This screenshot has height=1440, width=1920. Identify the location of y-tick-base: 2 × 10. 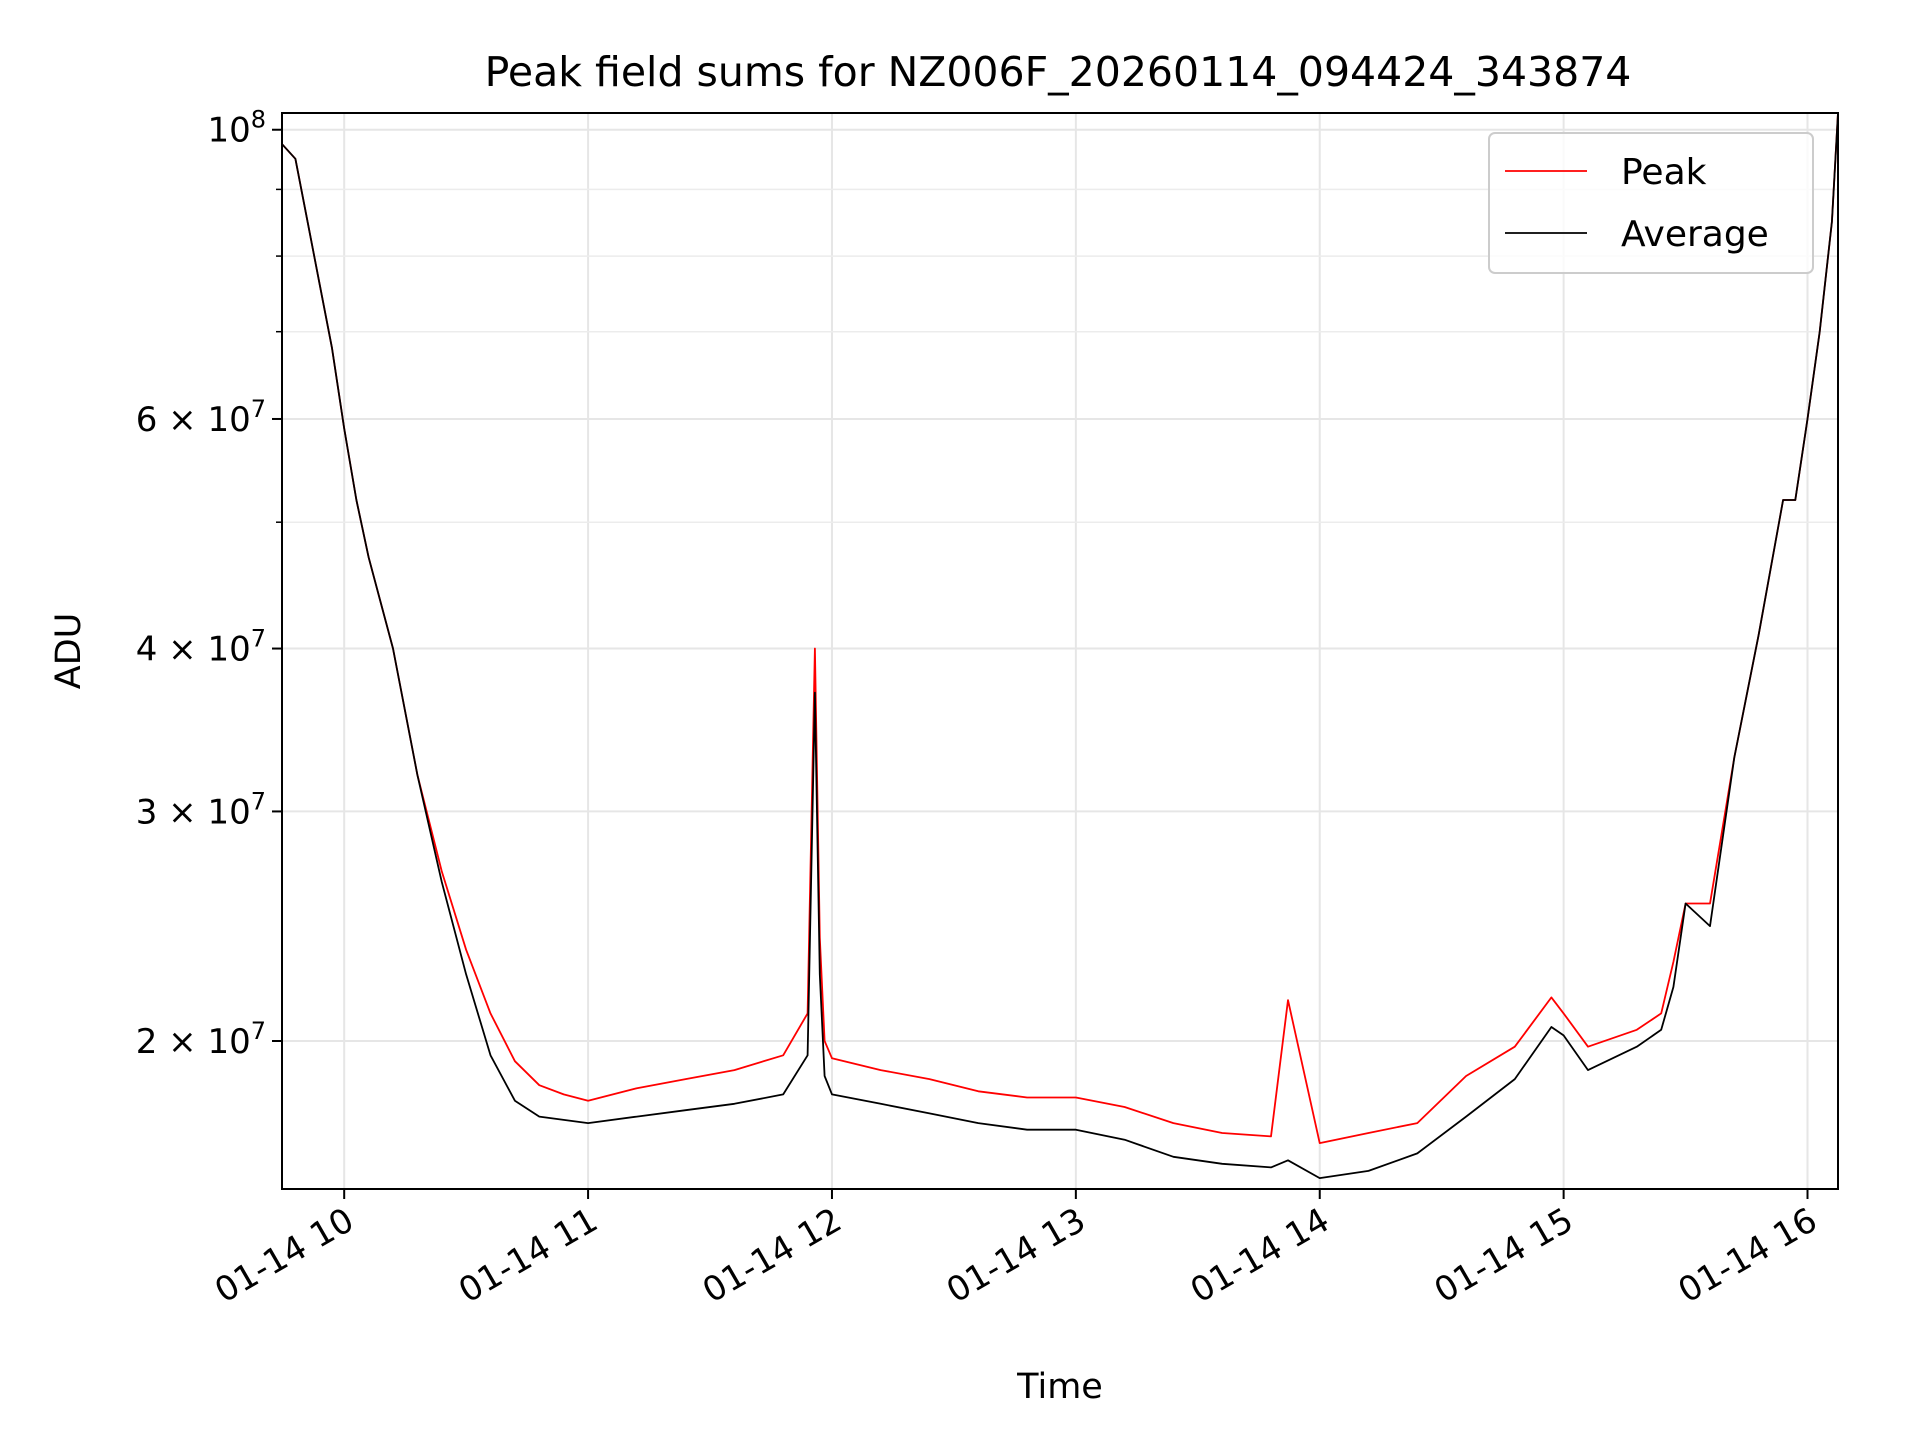
(193, 1042).